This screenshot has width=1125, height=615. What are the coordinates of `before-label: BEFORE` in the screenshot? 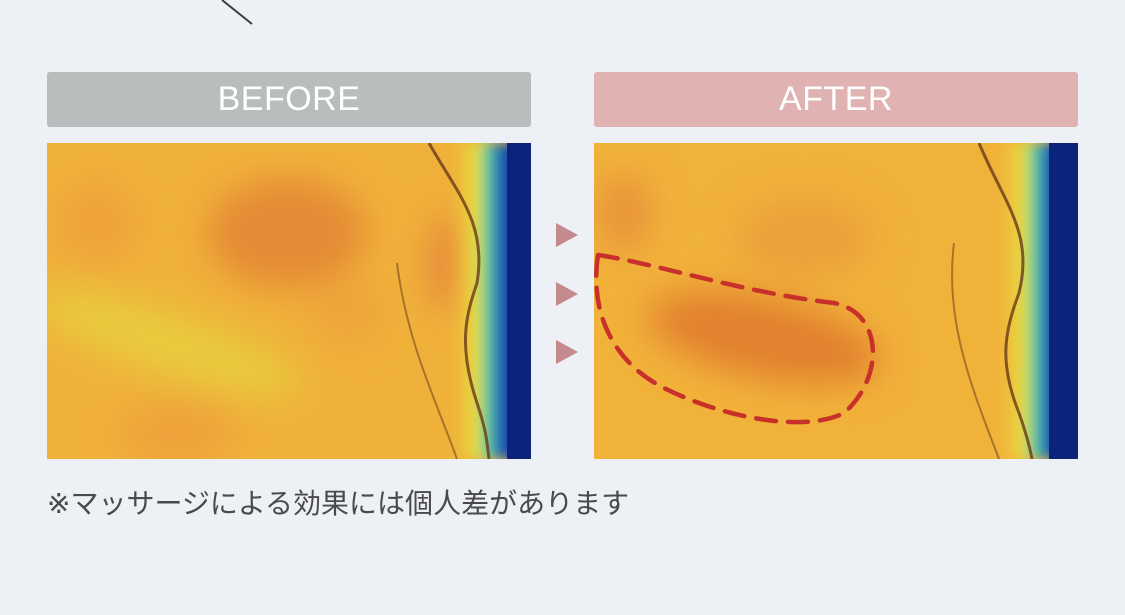 It's located at (289, 99).